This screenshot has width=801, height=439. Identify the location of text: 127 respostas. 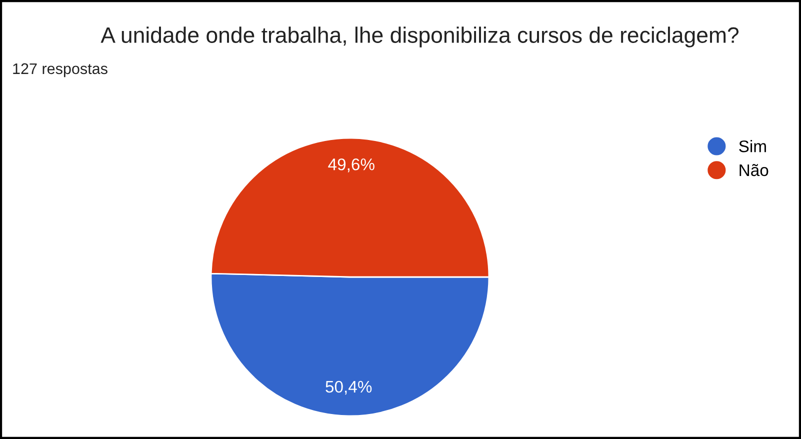
(60, 70).